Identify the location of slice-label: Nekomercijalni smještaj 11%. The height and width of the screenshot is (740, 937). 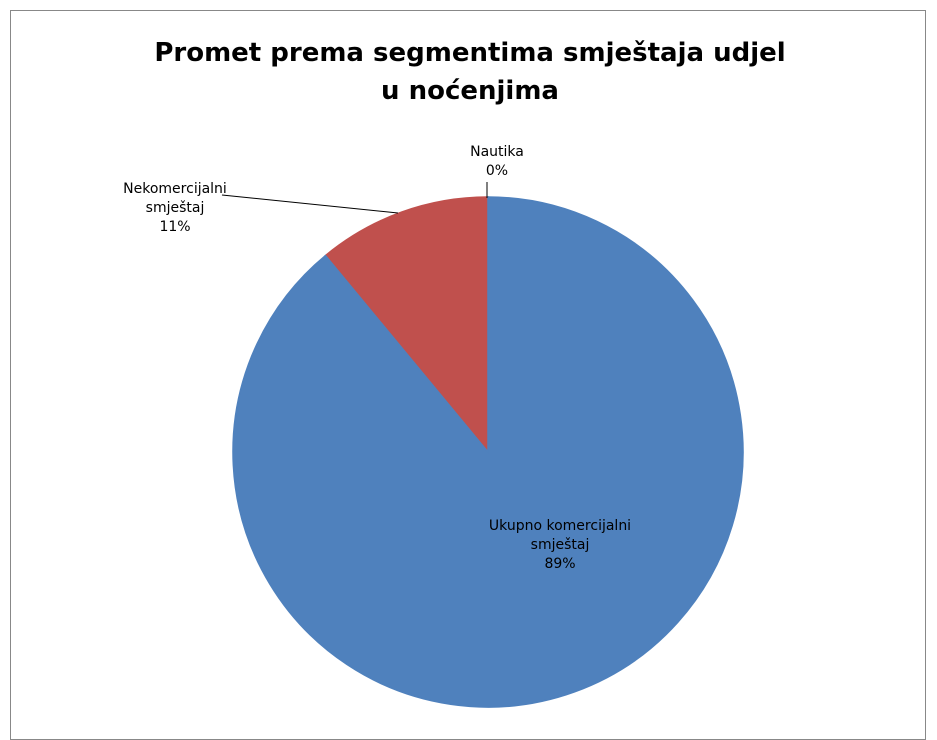
(175, 208).